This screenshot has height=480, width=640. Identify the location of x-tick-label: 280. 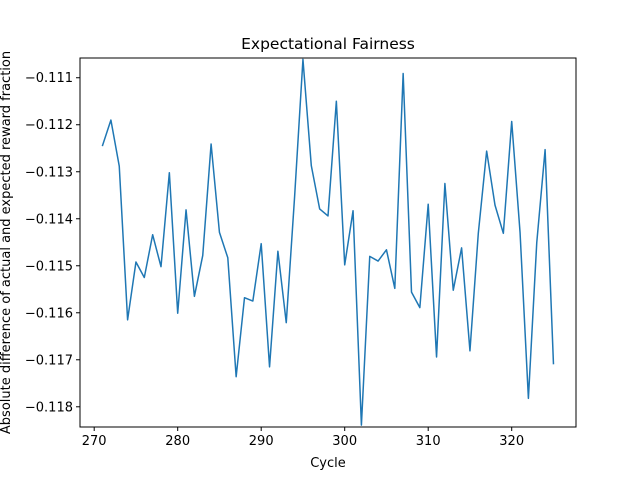
(177, 441).